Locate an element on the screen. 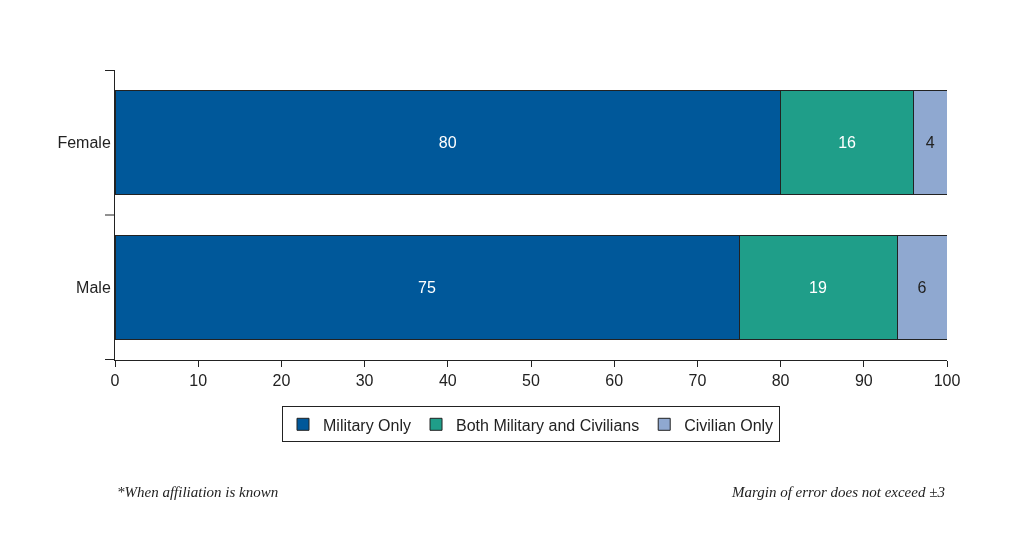 This screenshot has height=560, width=1017. data-label: 6 is located at coordinates (922, 287).